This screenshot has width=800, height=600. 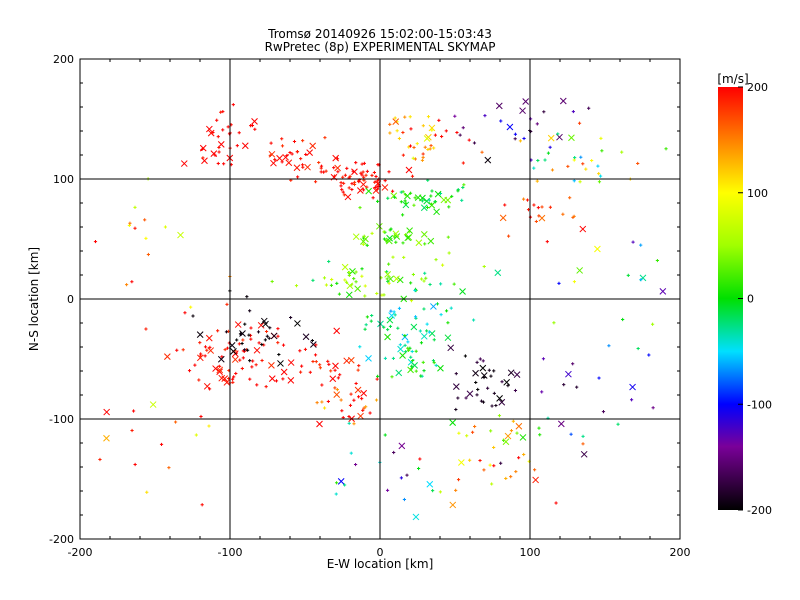 What do you see at coordinates (759, 404) in the screenshot?
I see `colorbar-tick-label: -100` at bounding box center [759, 404].